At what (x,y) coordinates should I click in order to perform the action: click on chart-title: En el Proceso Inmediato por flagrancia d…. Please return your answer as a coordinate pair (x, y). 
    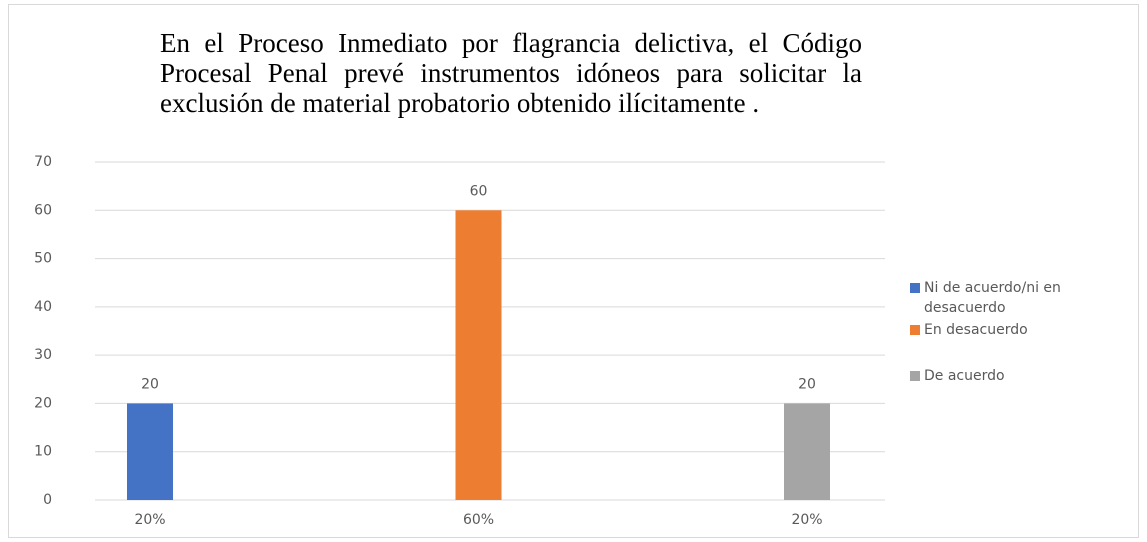
    Looking at the image, I should click on (511, 73).